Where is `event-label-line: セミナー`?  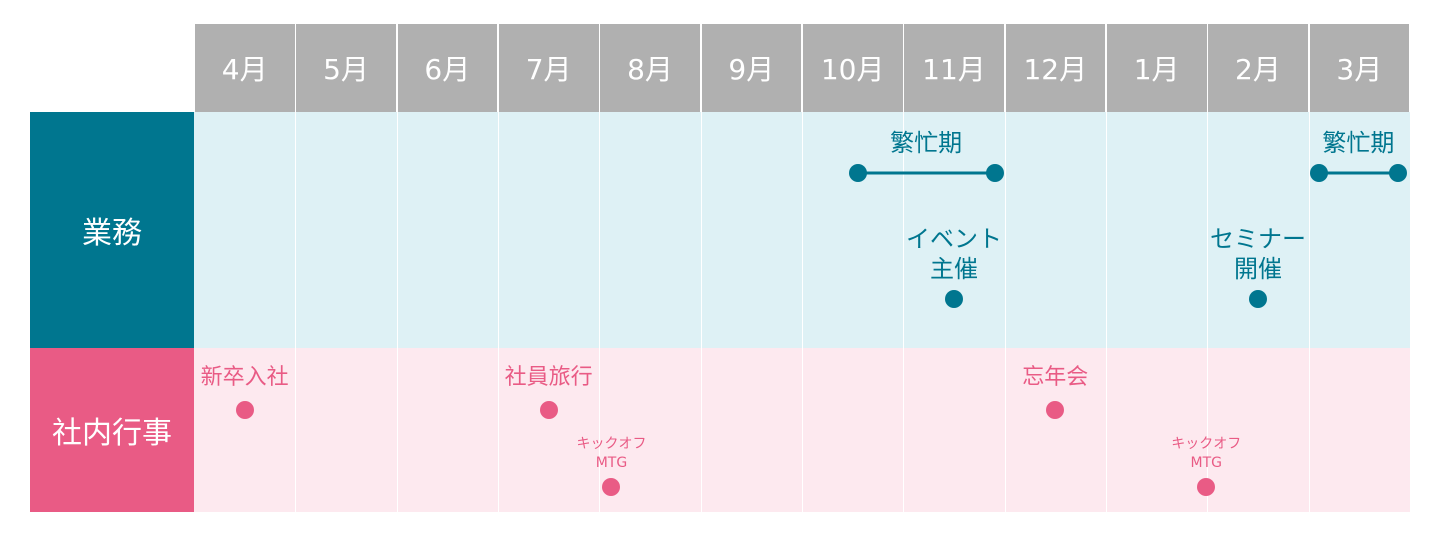 event-label-line: セミナー is located at coordinates (1257, 239).